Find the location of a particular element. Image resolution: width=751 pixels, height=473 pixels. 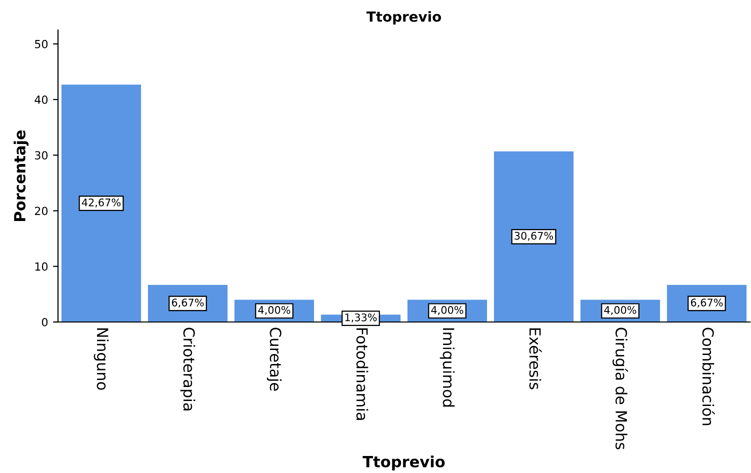

x-tick-label: Combinación is located at coordinates (708, 377).